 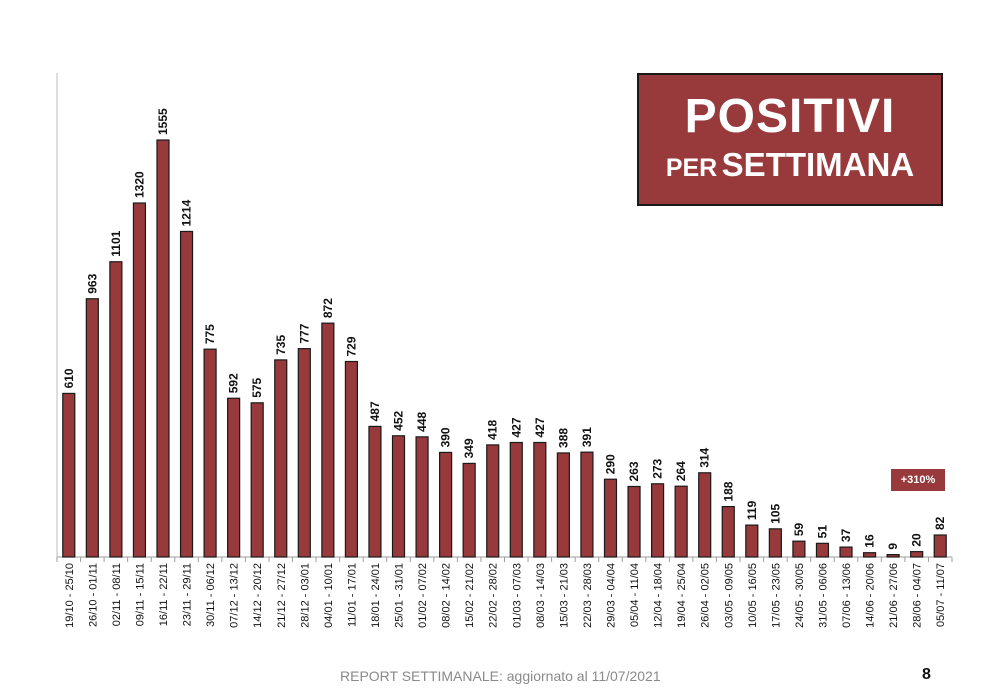 I want to click on bar-value-label: 487, so click(x=375, y=411).